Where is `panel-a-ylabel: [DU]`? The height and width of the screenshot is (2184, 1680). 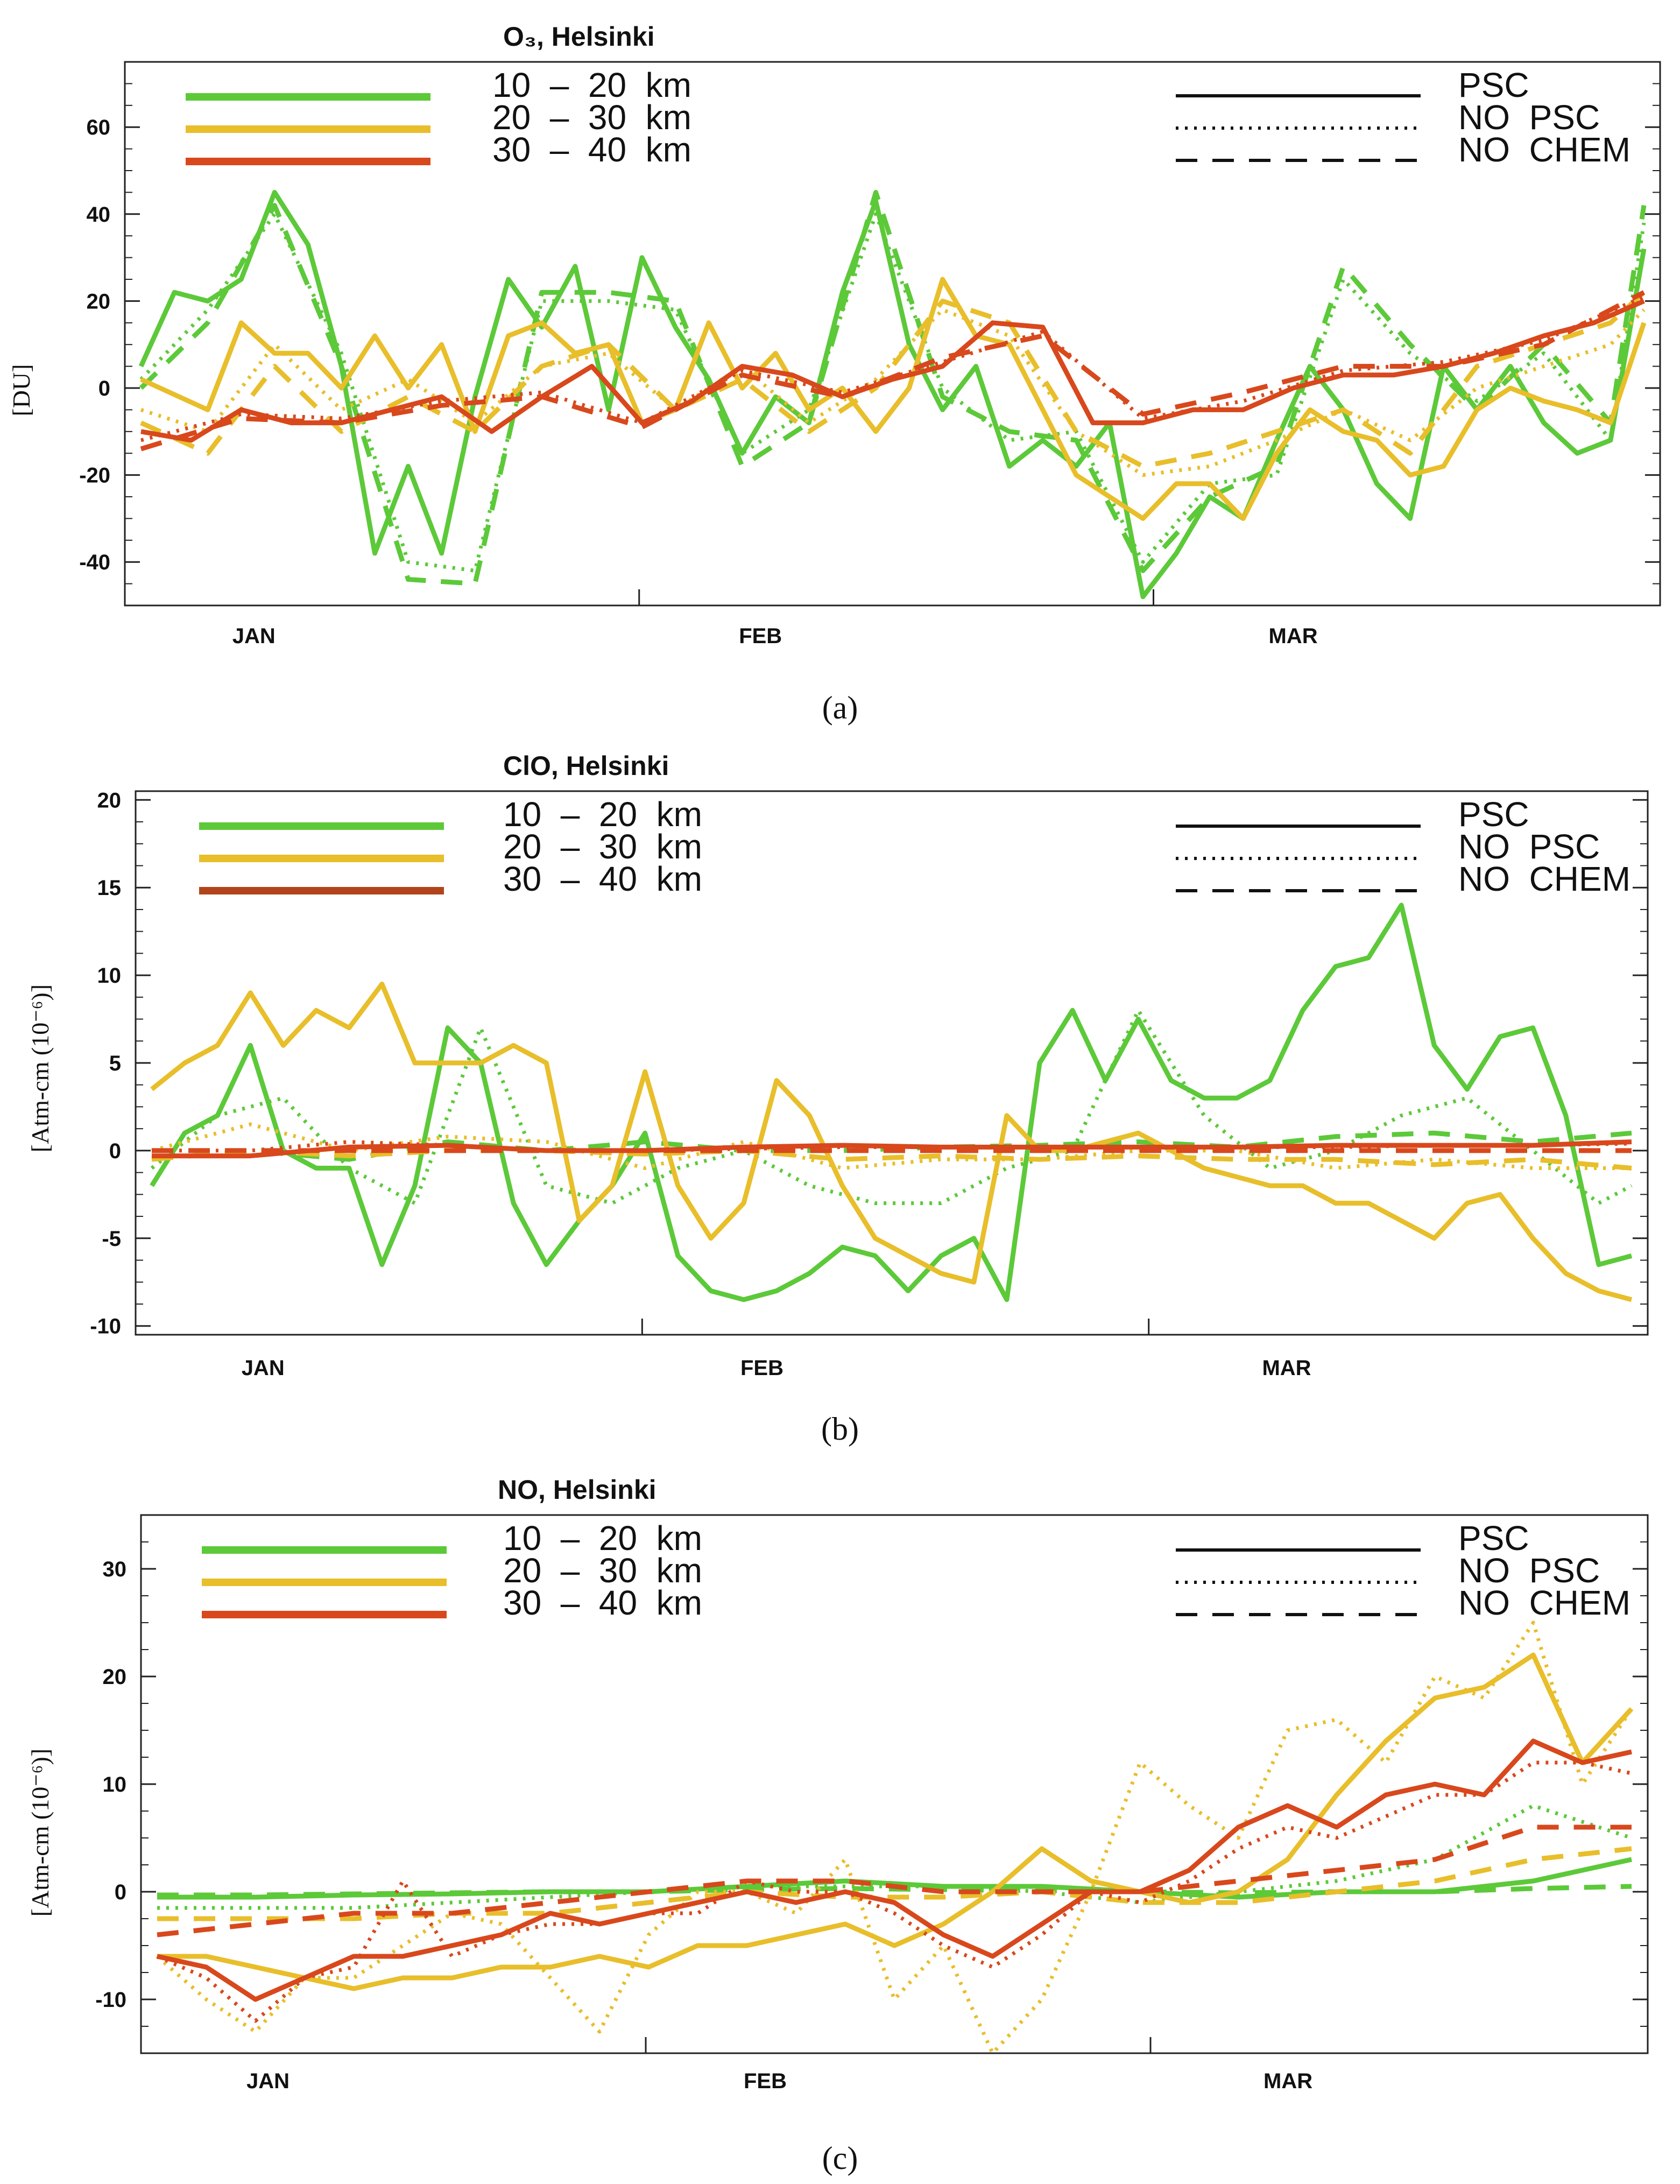
panel-a-ylabel: [DU] is located at coordinates (21, 390).